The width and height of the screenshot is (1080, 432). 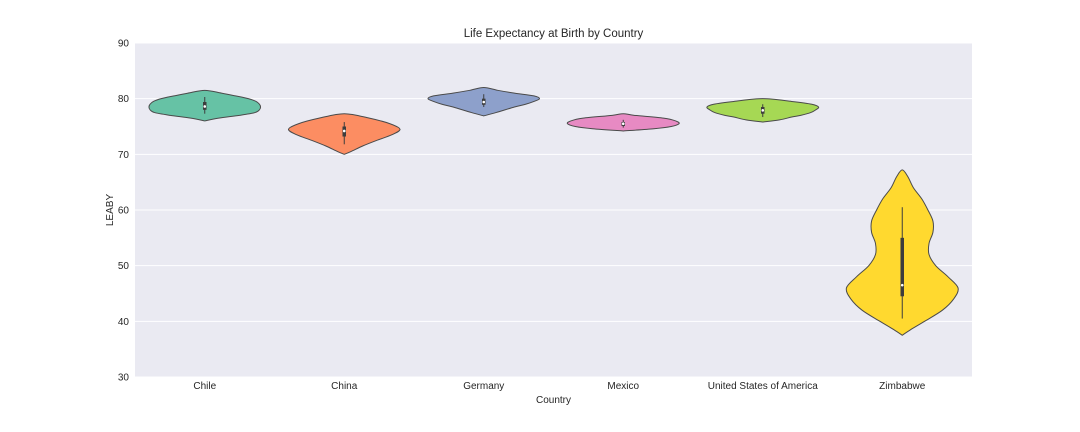 I want to click on y-tick-label: 90, so click(x=124, y=44).